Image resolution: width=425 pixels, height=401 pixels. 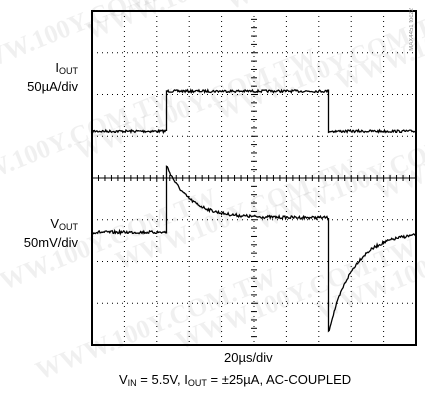 I want to click on iout-trace, so click(x=254, y=111).